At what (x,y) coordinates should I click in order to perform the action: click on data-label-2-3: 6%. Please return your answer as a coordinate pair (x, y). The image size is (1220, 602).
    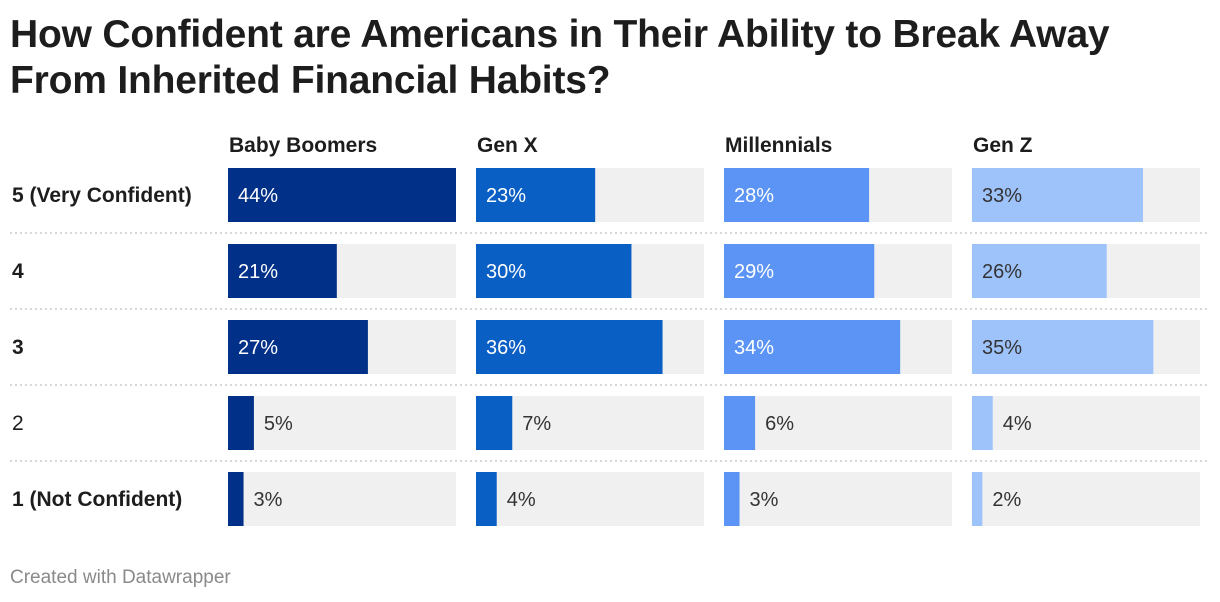
    Looking at the image, I should click on (779, 424).